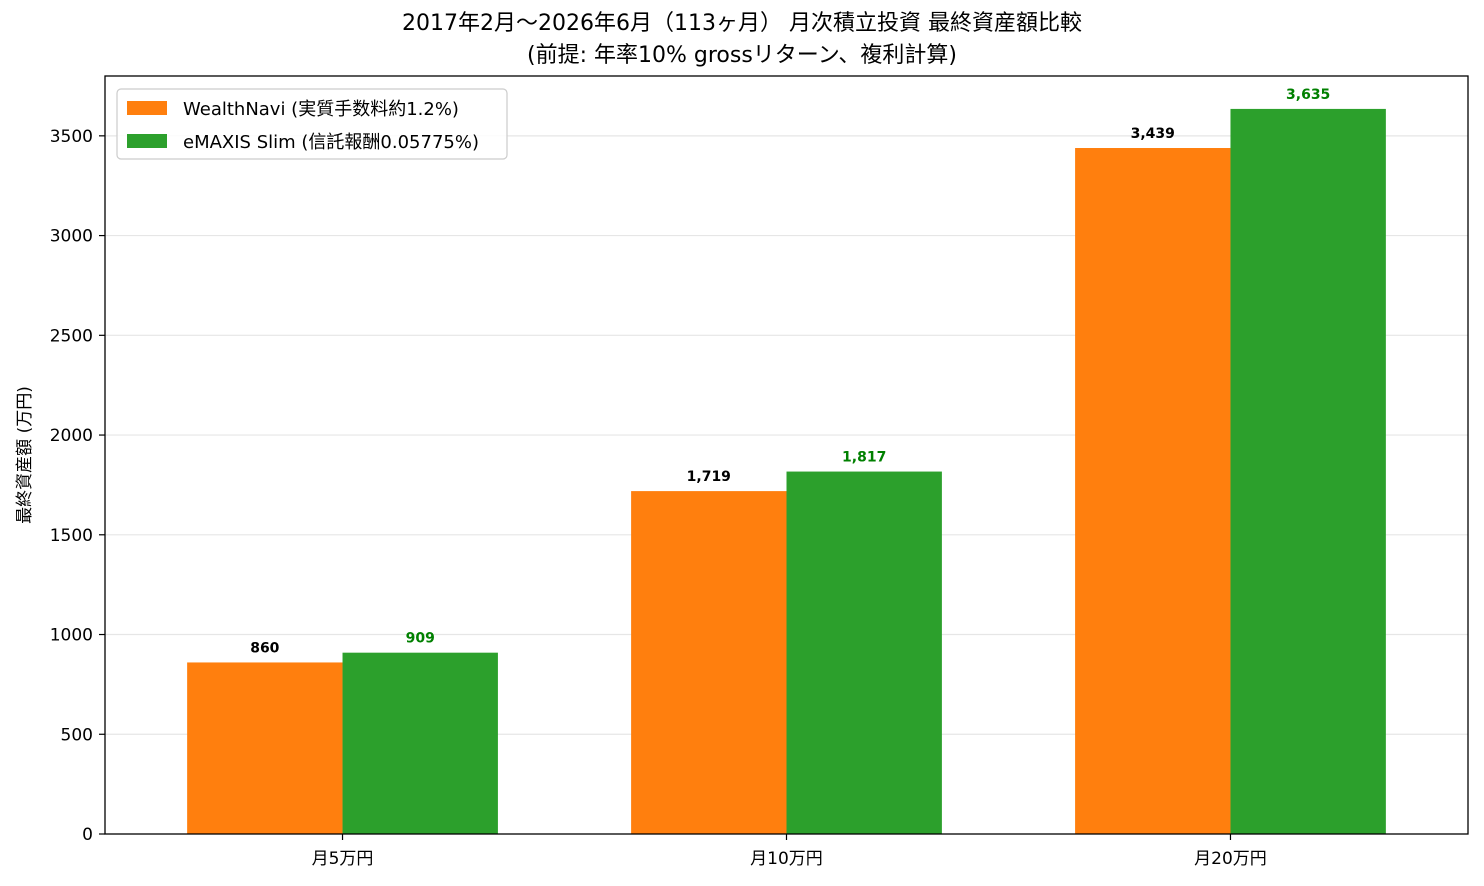 Image resolution: width=1484 pixels, height=886 pixels. Describe the element at coordinates (71, 336) in the screenshot. I see `y-tick-label-5: 2500` at that location.